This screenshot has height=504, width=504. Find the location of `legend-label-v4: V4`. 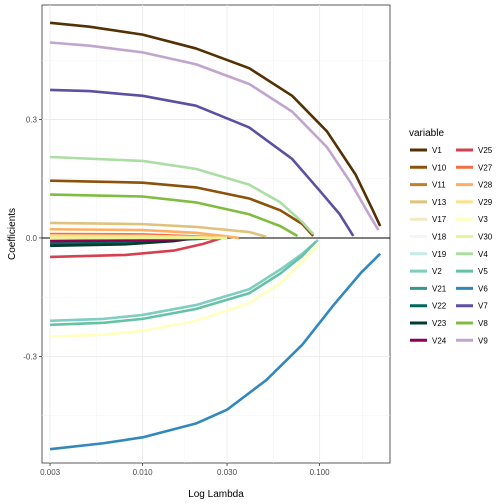

legend-label-v4: V4 is located at coordinates (483, 254).